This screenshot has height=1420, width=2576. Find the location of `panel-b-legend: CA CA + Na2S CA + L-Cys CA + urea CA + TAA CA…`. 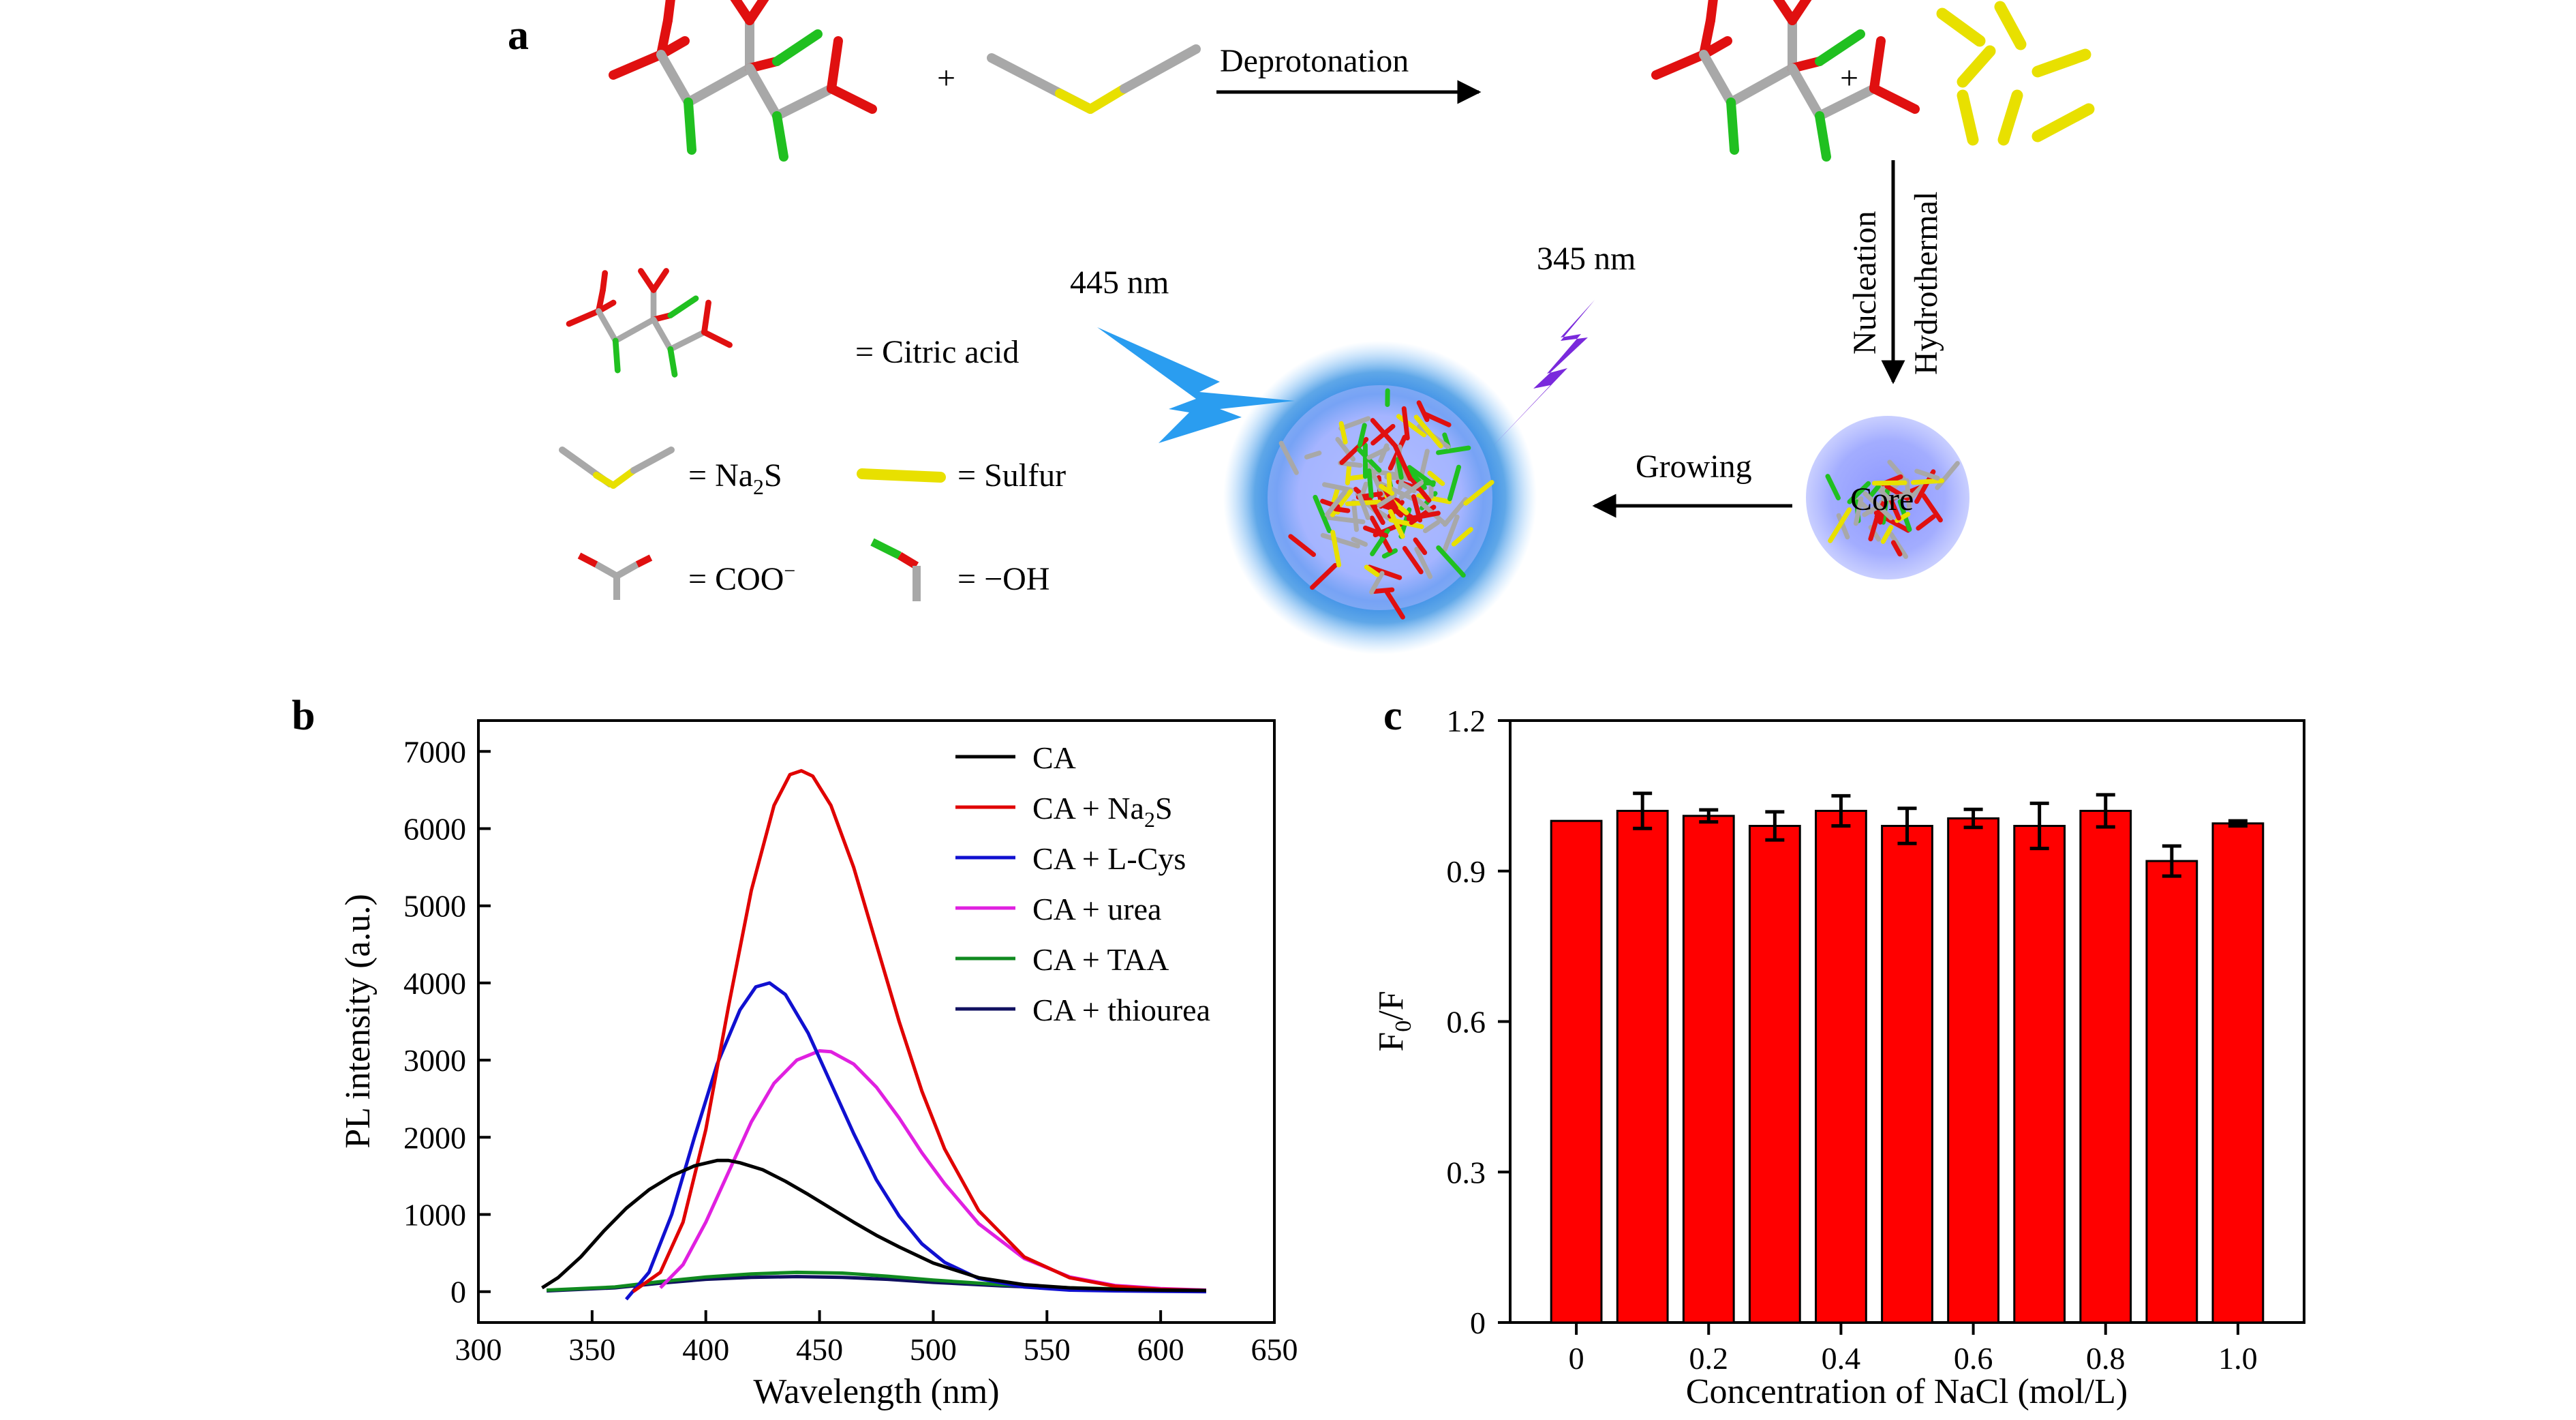

panel-b-legend: CA CA + Na2S CA + L-Cys CA + urea CA + TAA CA… is located at coordinates (1082, 883).